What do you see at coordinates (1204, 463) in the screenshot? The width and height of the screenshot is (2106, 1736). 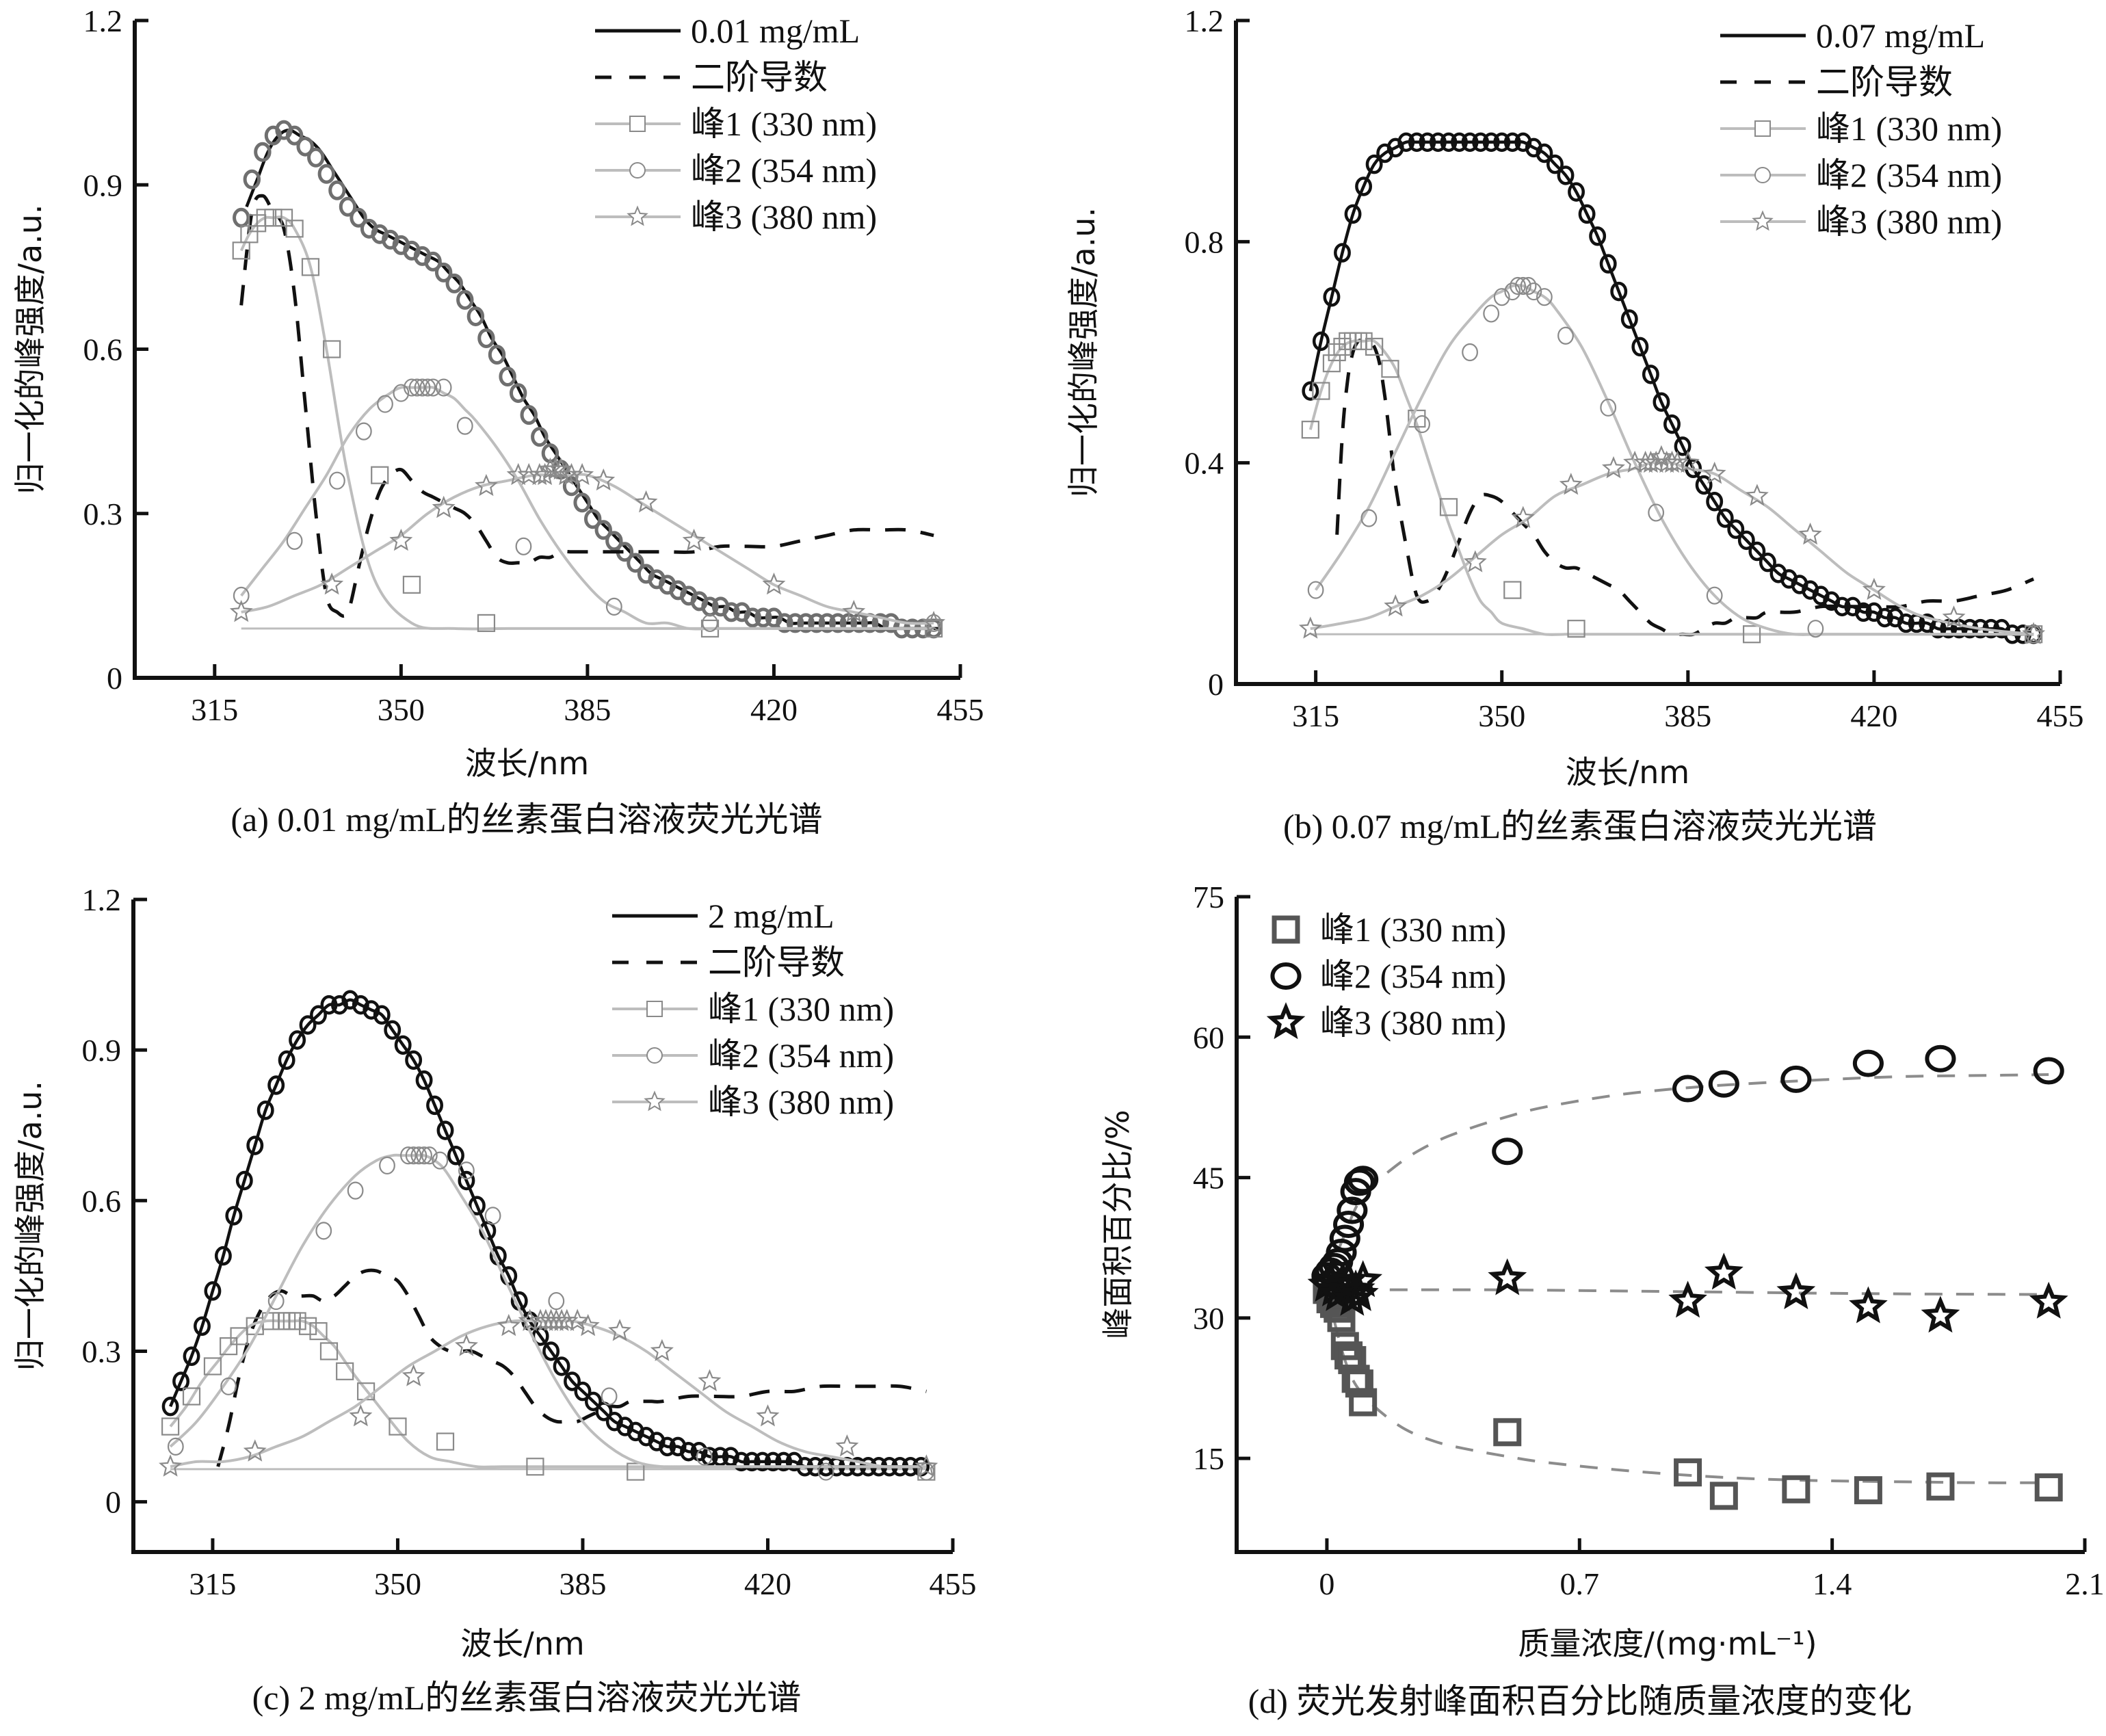 I see `y-tick-label: 0.4` at bounding box center [1204, 463].